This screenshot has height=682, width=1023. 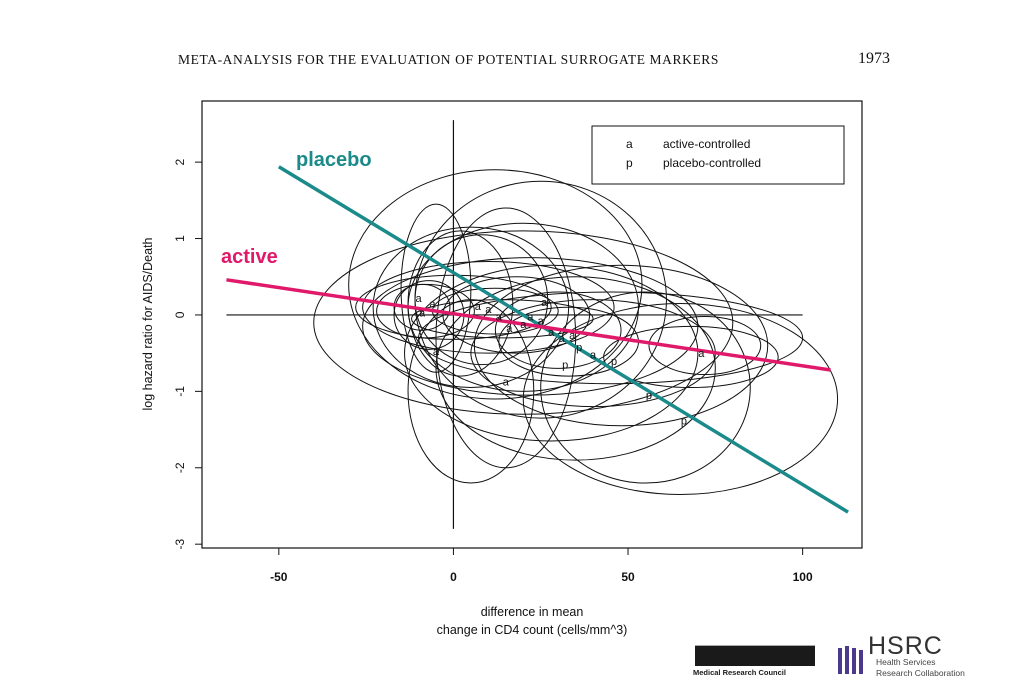 I want to click on point-a-14: a, so click(x=562, y=339).